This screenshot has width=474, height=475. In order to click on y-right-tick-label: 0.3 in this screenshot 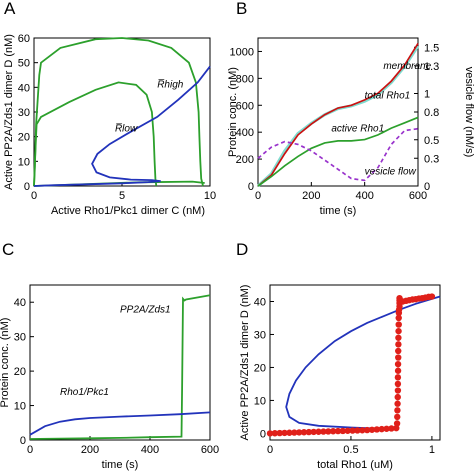, I will do `click(431, 159)`.